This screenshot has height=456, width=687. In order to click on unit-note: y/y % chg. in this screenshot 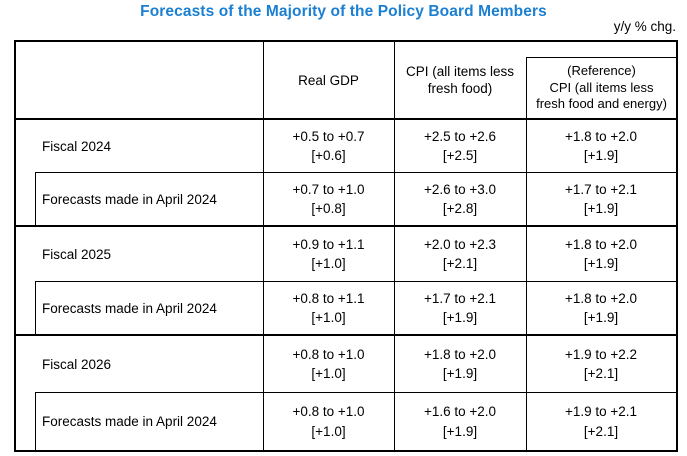, I will do `click(644, 26)`.